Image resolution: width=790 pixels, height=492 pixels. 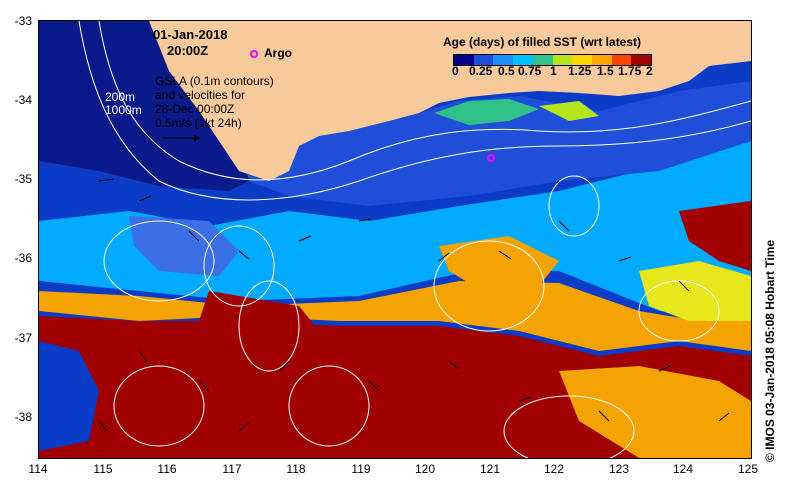 What do you see at coordinates (23, 338) in the screenshot?
I see `lat-label: -37` at bounding box center [23, 338].